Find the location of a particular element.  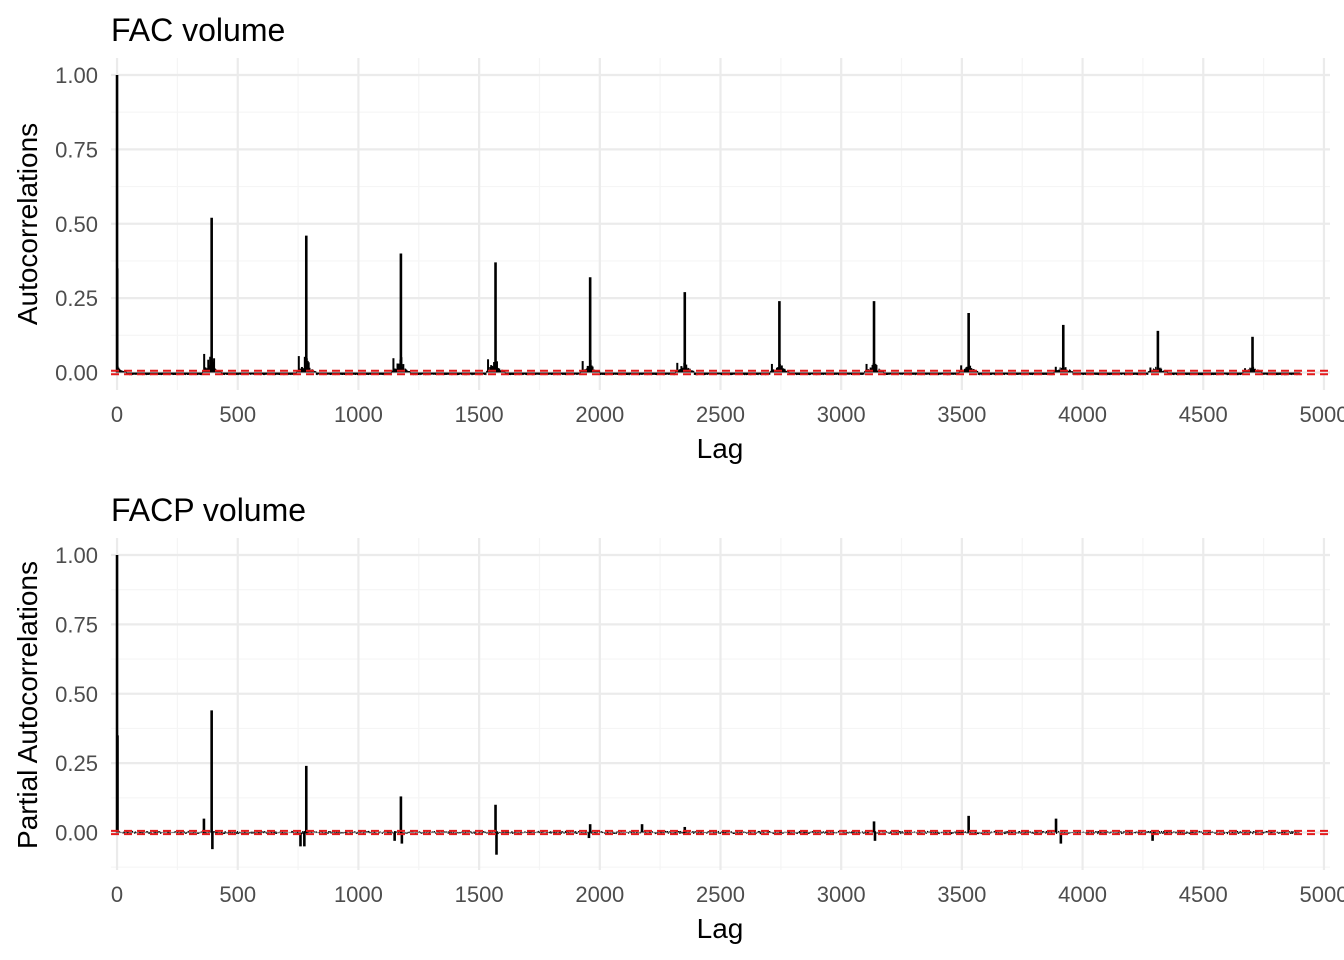

acf-title: FAC volume is located at coordinates (198, 30).